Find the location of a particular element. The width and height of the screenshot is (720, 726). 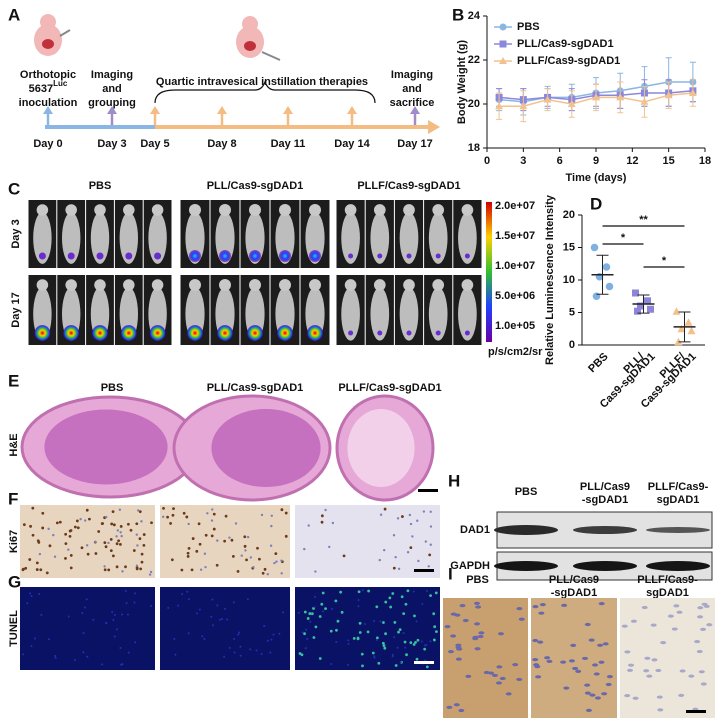

x-tick-label: 9 is located at coordinates (596, 161).